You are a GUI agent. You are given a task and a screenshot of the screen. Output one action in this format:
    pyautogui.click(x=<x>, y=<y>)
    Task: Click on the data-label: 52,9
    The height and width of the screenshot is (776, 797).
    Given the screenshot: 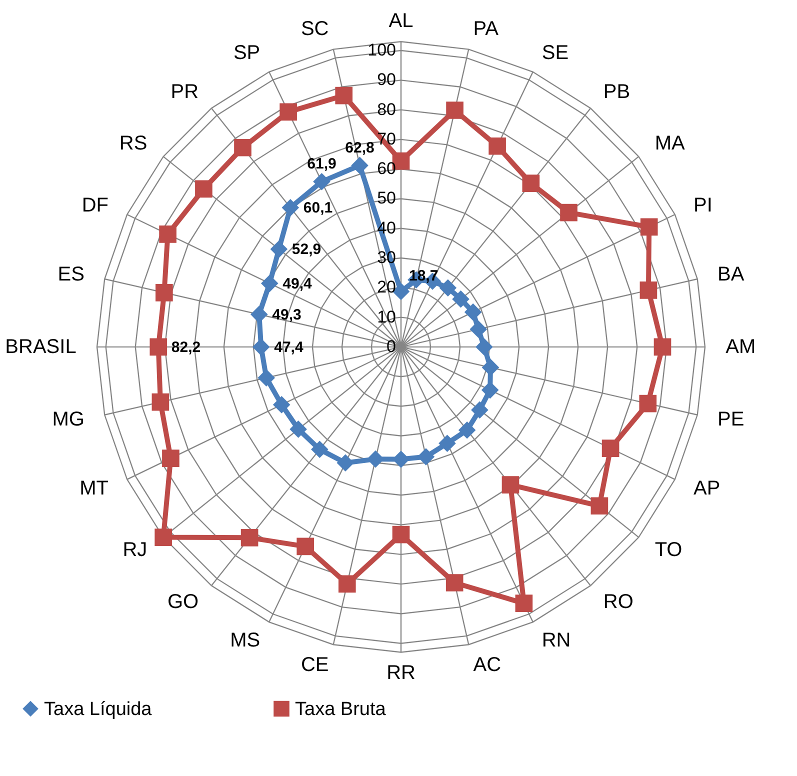 What is the action you would take?
    pyautogui.click(x=307, y=249)
    